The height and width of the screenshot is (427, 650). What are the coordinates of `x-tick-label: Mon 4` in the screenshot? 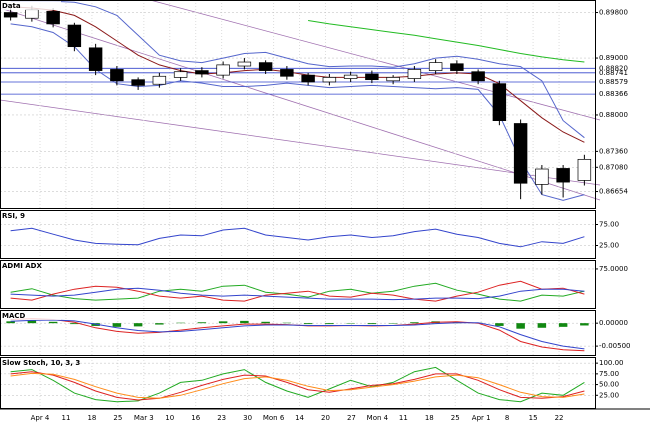 It's located at (378, 418).